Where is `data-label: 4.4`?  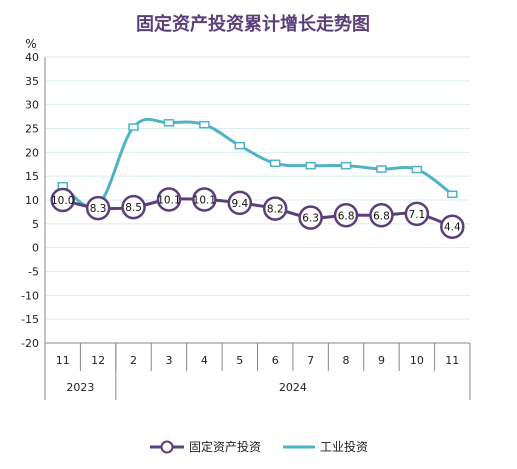
data-label: 4.4 is located at coordinates (452, 228).